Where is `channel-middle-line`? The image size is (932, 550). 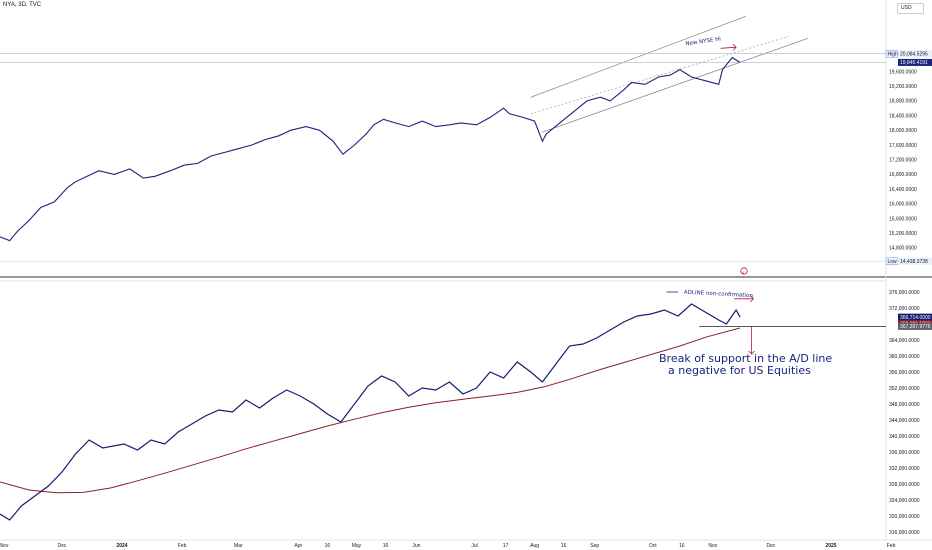
channel-middle-line is located at coordinates (659, 75).